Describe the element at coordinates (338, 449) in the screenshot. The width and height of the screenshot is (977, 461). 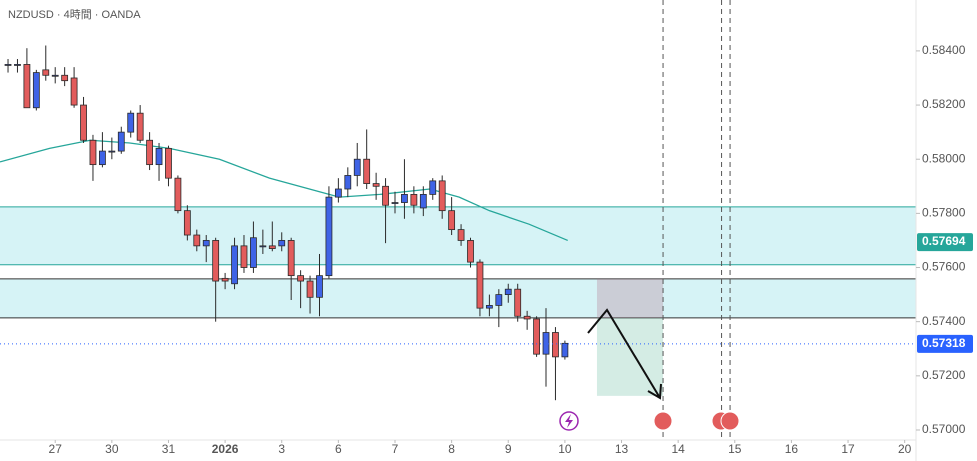
I see `x-tick-label: 6` at that location.